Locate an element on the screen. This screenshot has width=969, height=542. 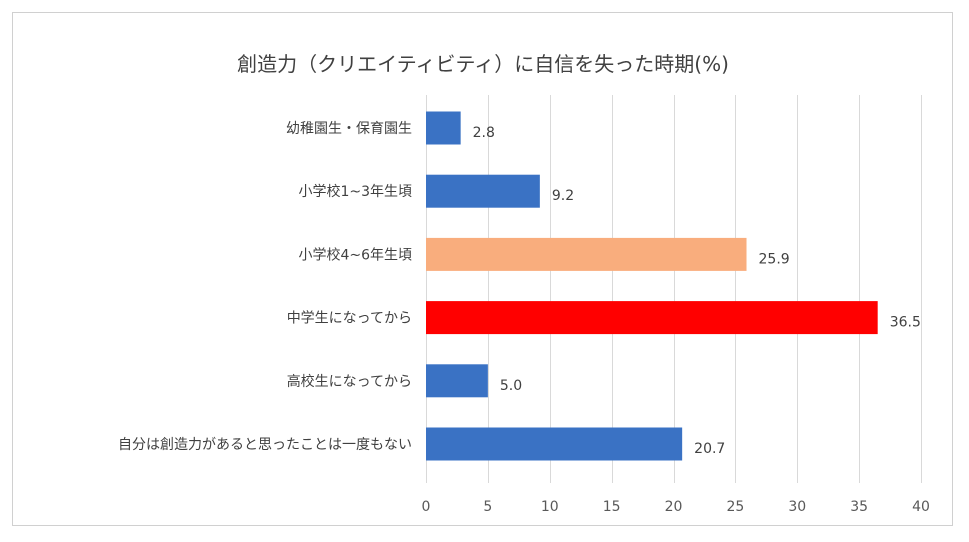
category-label: 小学校4~6年生頃 is located at coordinates (355, 254).